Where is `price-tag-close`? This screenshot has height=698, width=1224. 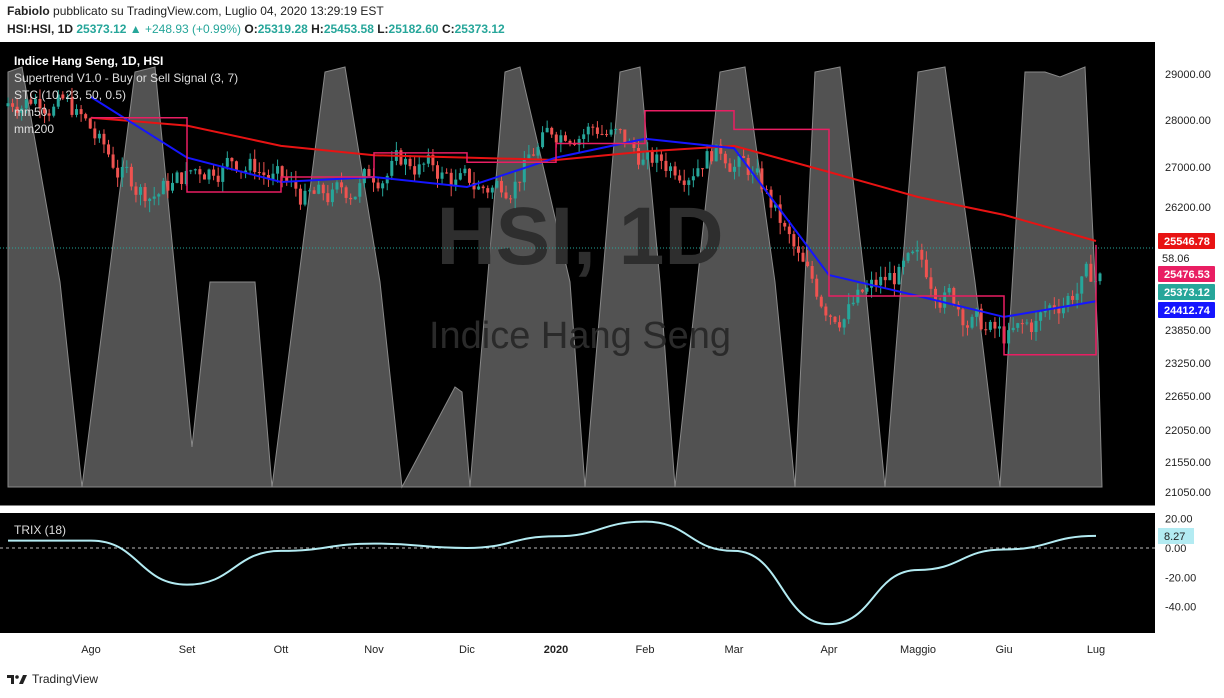 price-tag-close is located at coordinates (1186, 292).